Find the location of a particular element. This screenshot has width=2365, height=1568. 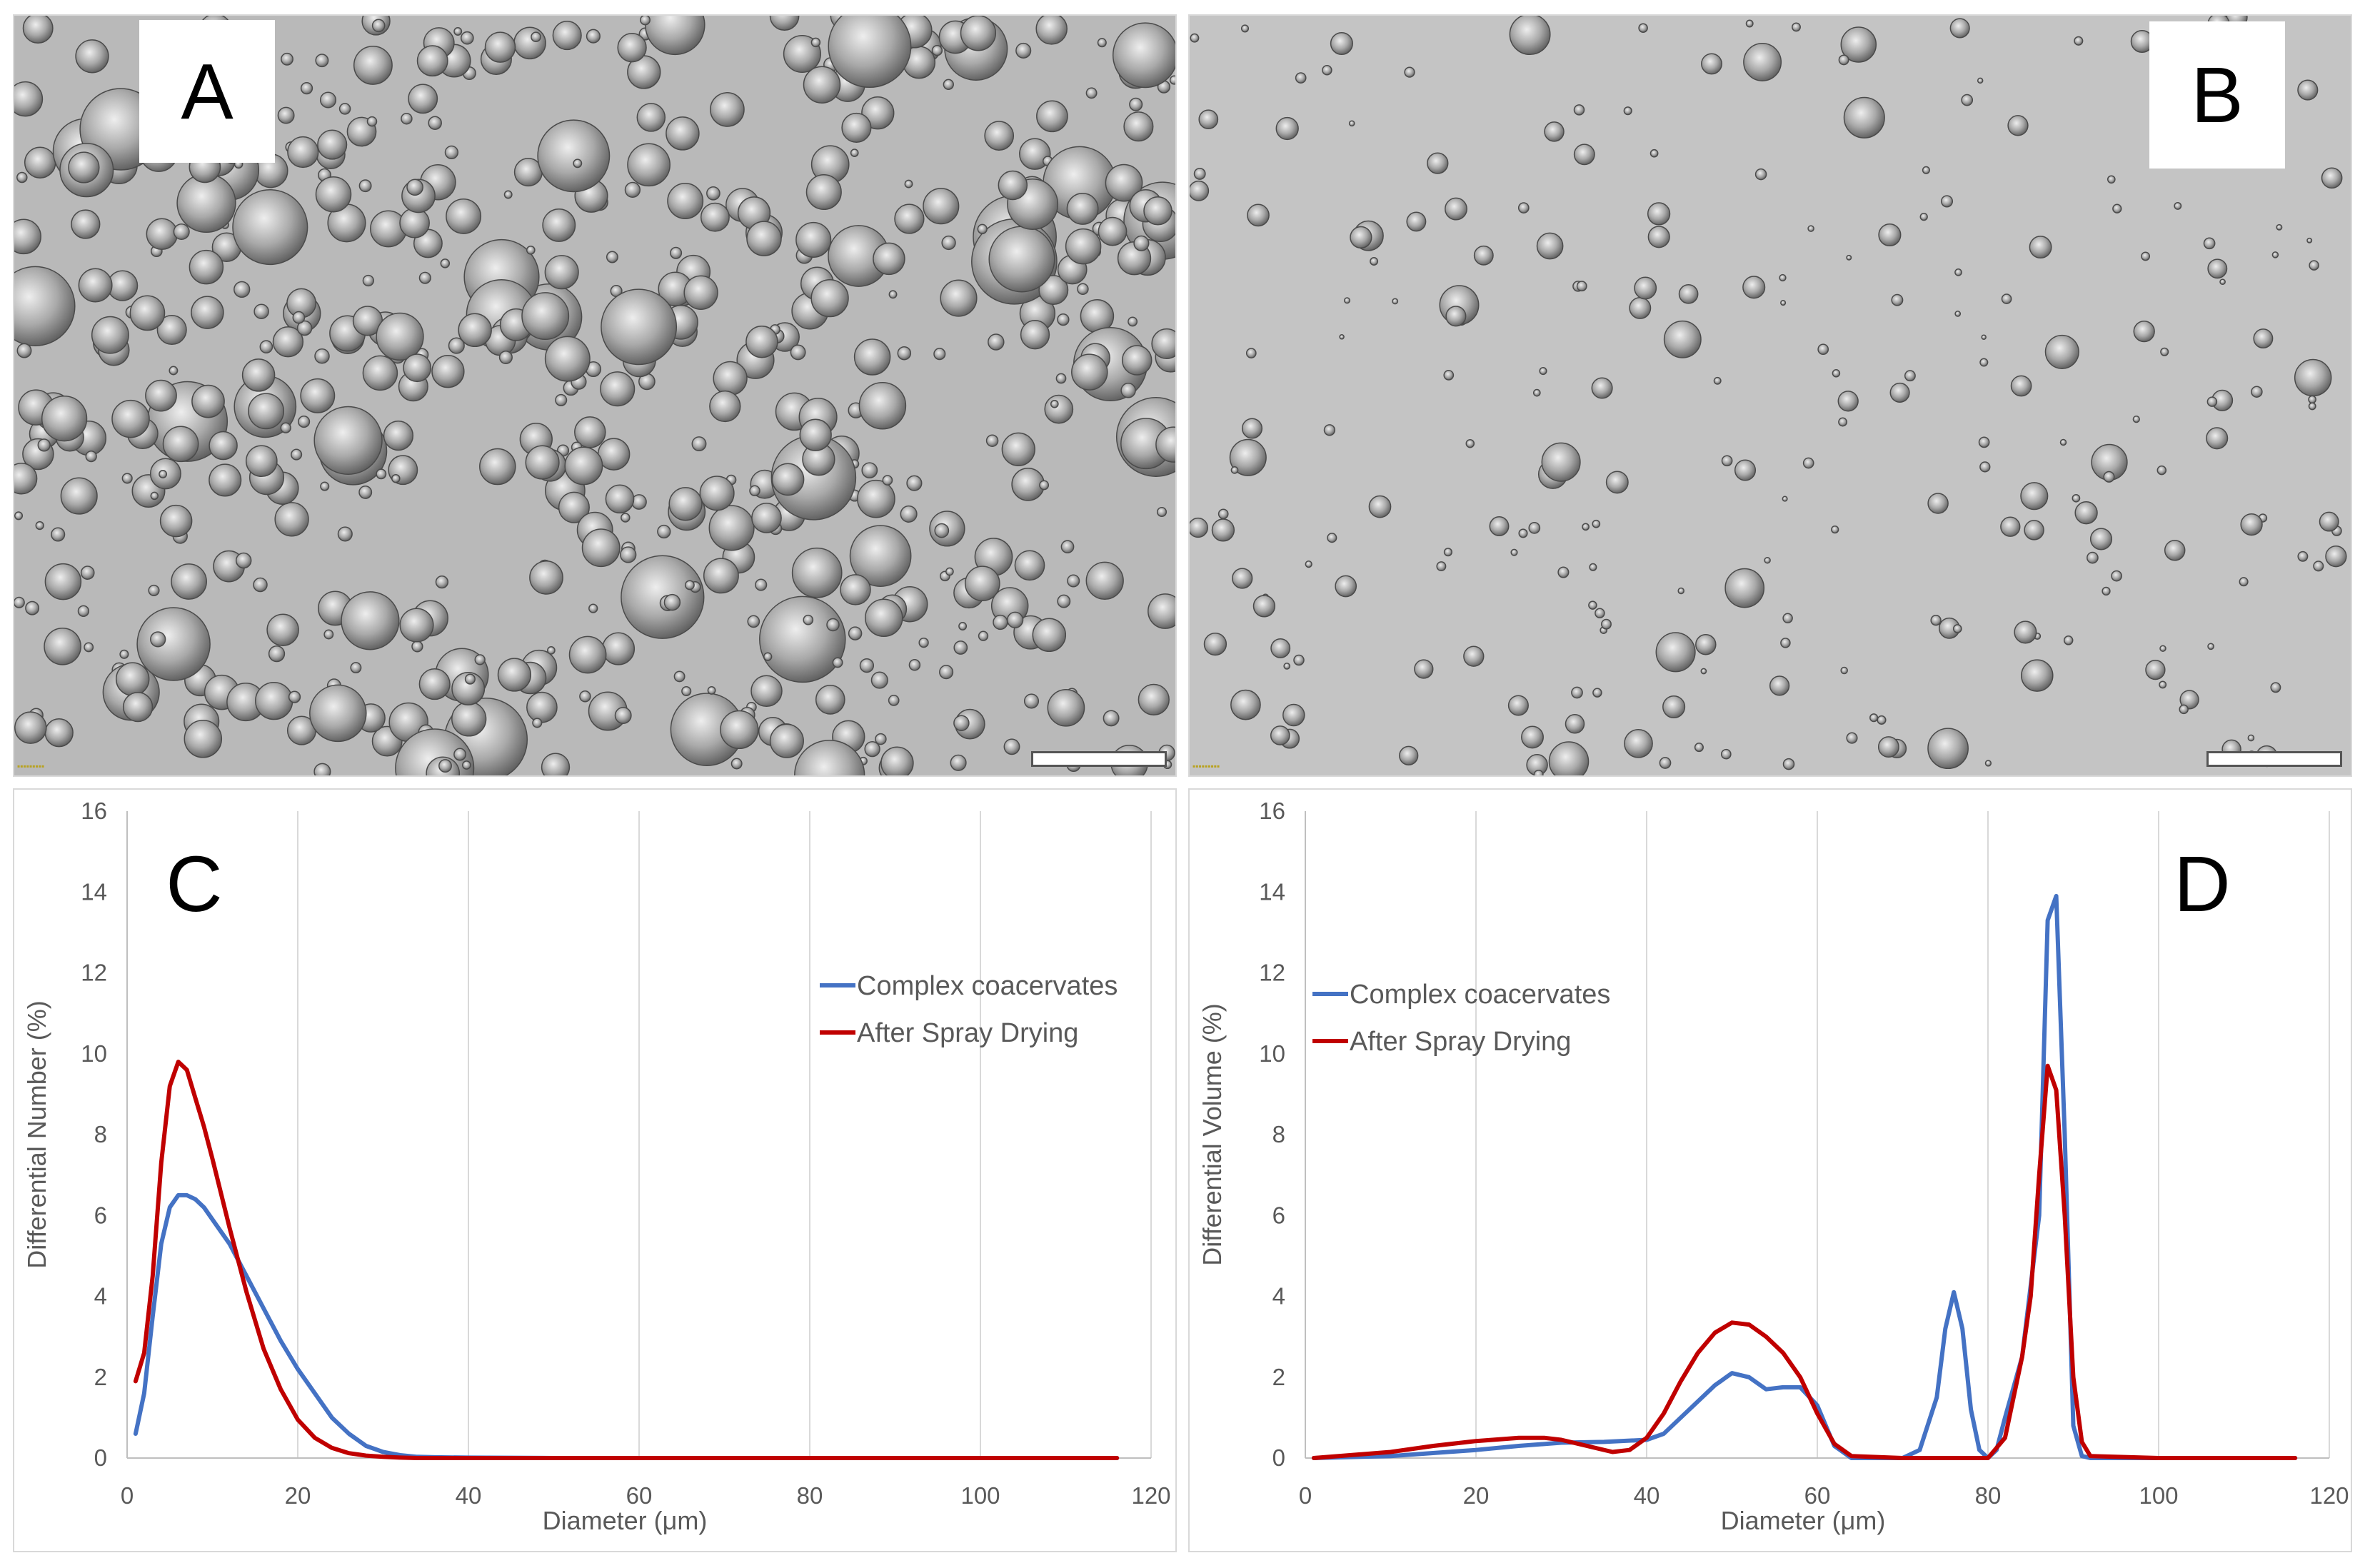

x-tick-label: 80 is located at coordinates (1988, 1495).